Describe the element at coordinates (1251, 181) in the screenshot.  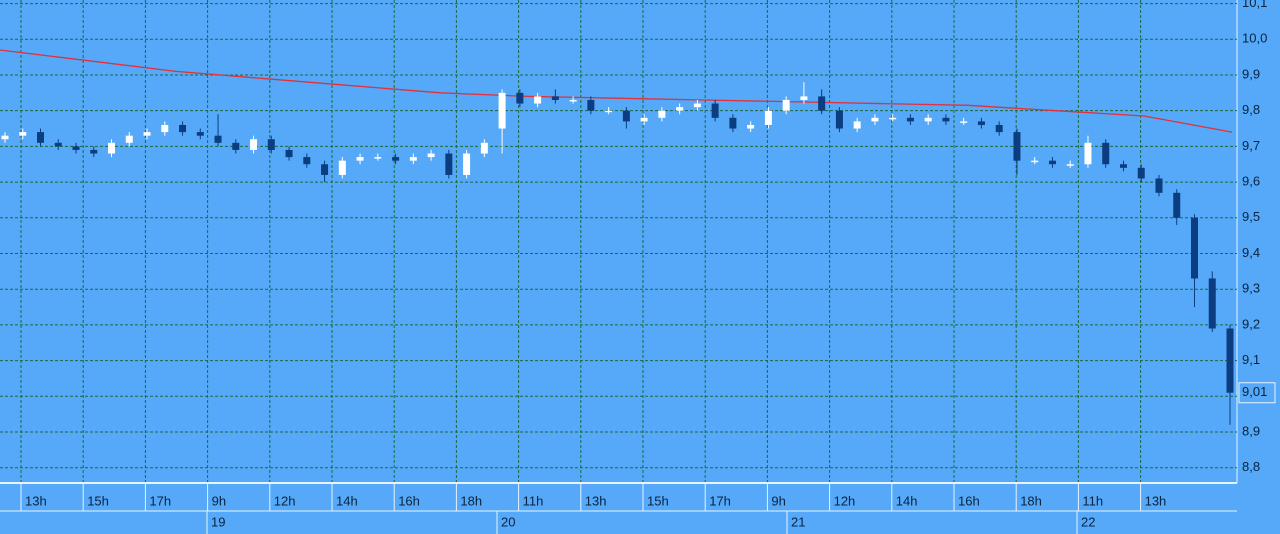
I see `y-tick-label: 9,6` at that location.